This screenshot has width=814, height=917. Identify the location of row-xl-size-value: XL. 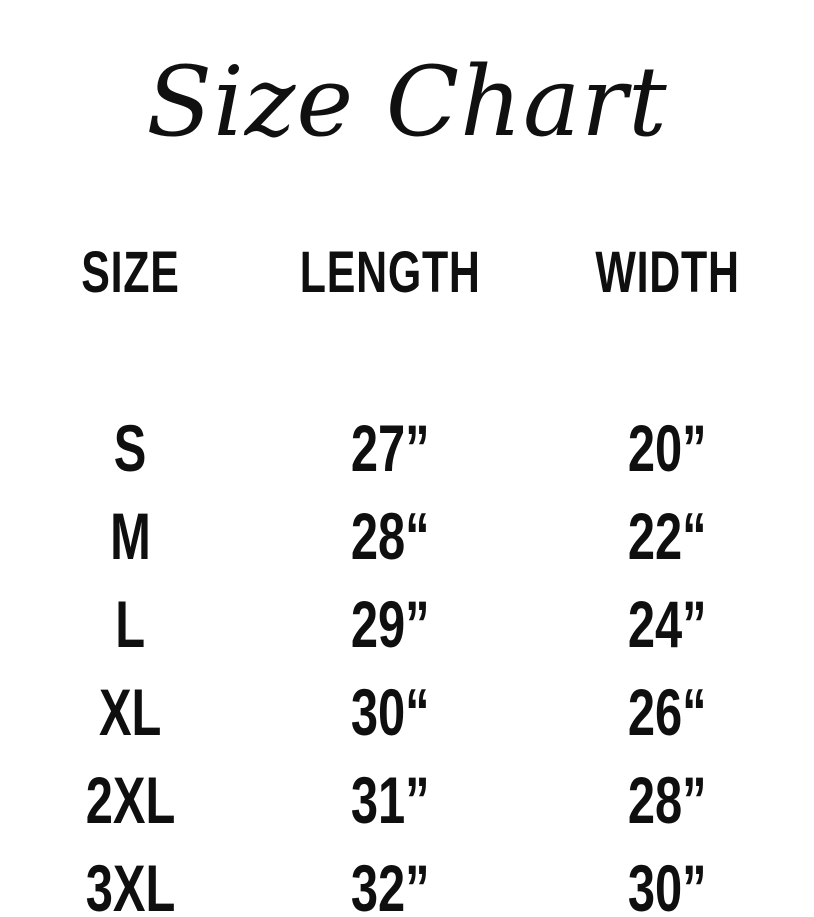
(130, 712).